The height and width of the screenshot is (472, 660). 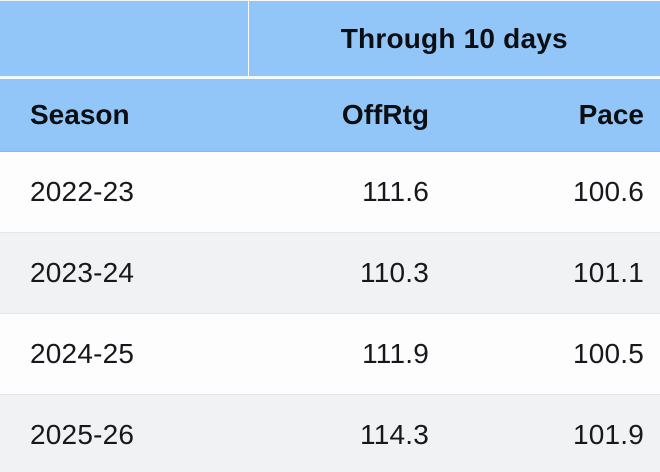 I want to click on pace-cell: 101.1, so click(x=552, y=273).